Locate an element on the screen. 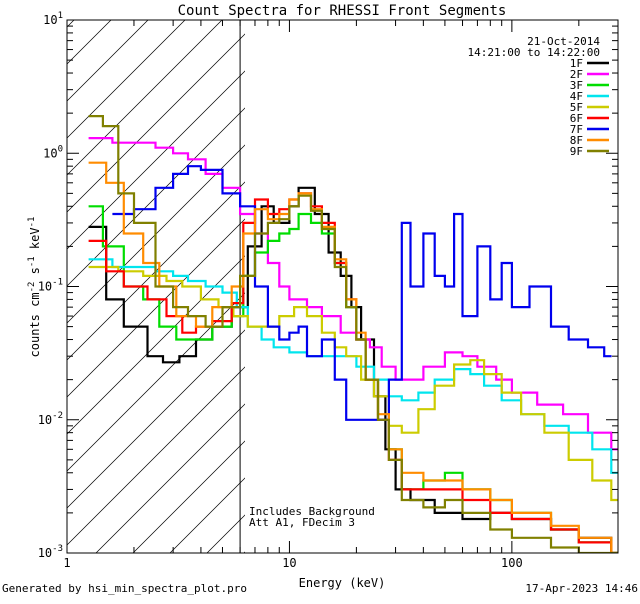  x-tick-label: 100 is located at coordinates (512, 563).